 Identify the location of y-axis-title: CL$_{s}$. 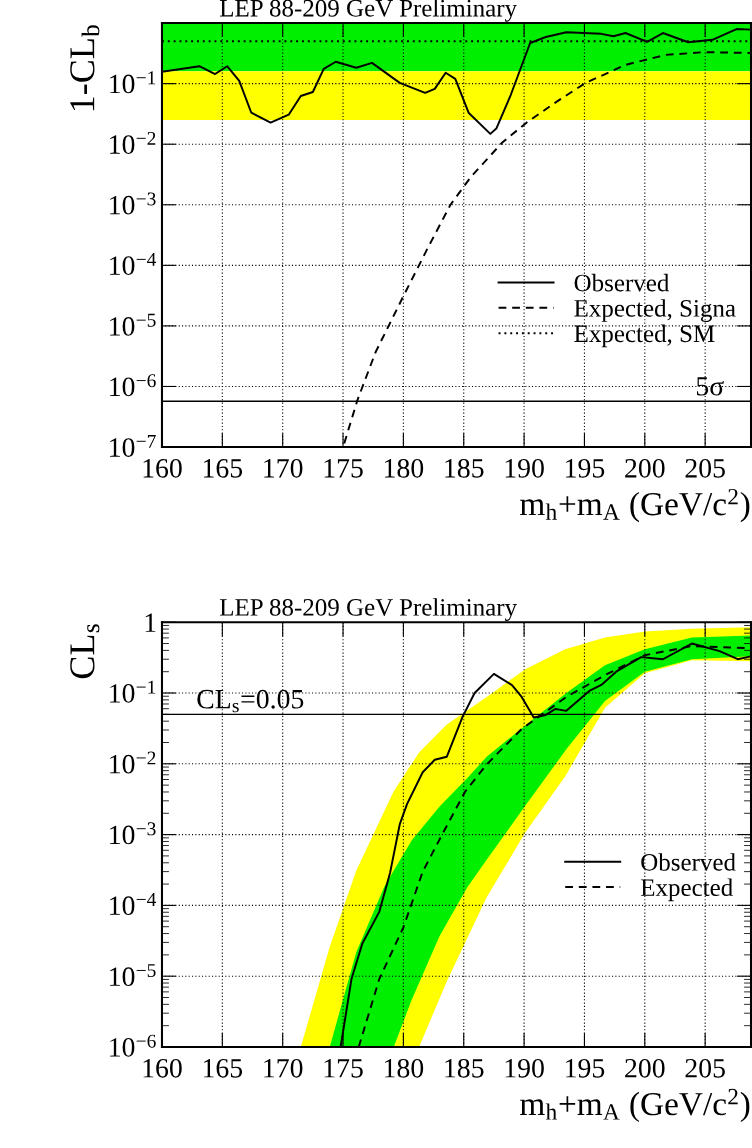
(85, 651).